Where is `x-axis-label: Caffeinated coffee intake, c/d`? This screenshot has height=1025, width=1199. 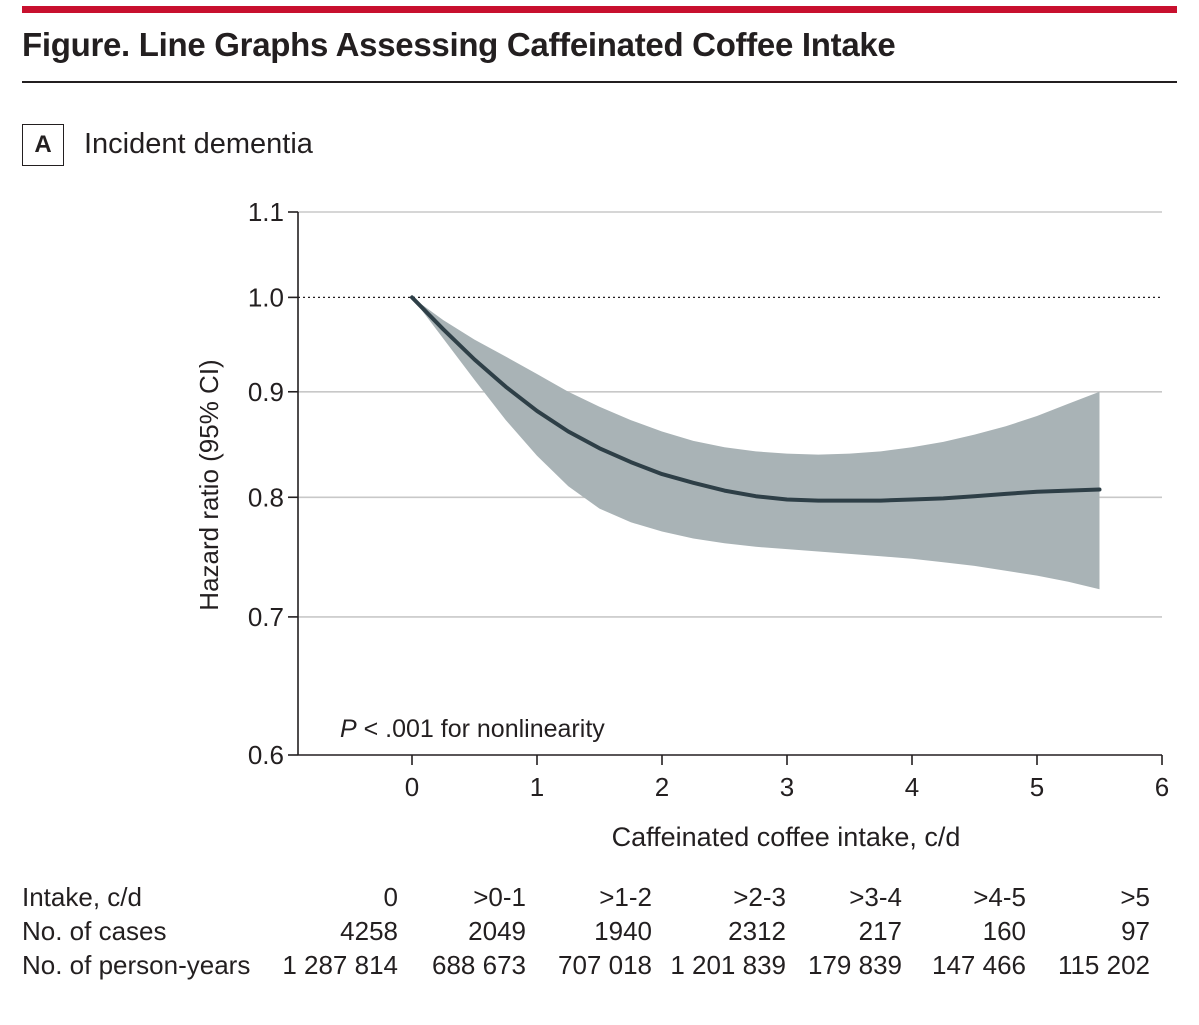
x-axis-label: Caffeinated coffee intake, c/d is located at coordinates (786, 837).